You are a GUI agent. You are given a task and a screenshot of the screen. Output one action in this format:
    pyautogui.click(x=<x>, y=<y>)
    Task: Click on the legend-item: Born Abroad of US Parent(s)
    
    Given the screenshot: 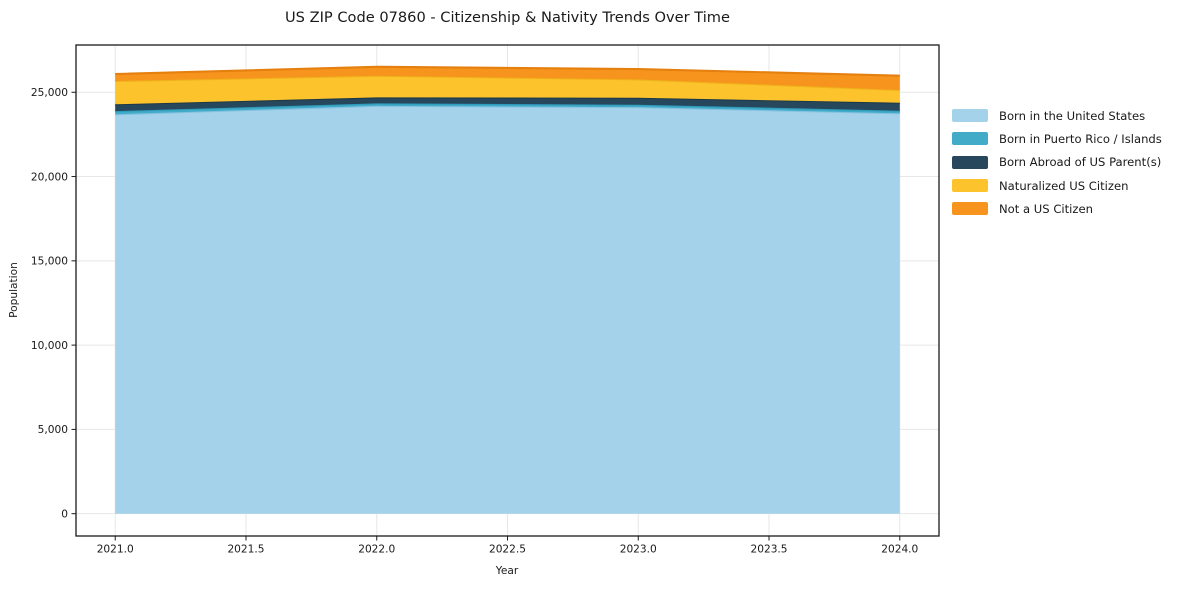 What is the action you would take?
    pyautogui.click(x=1057, y=162)
    